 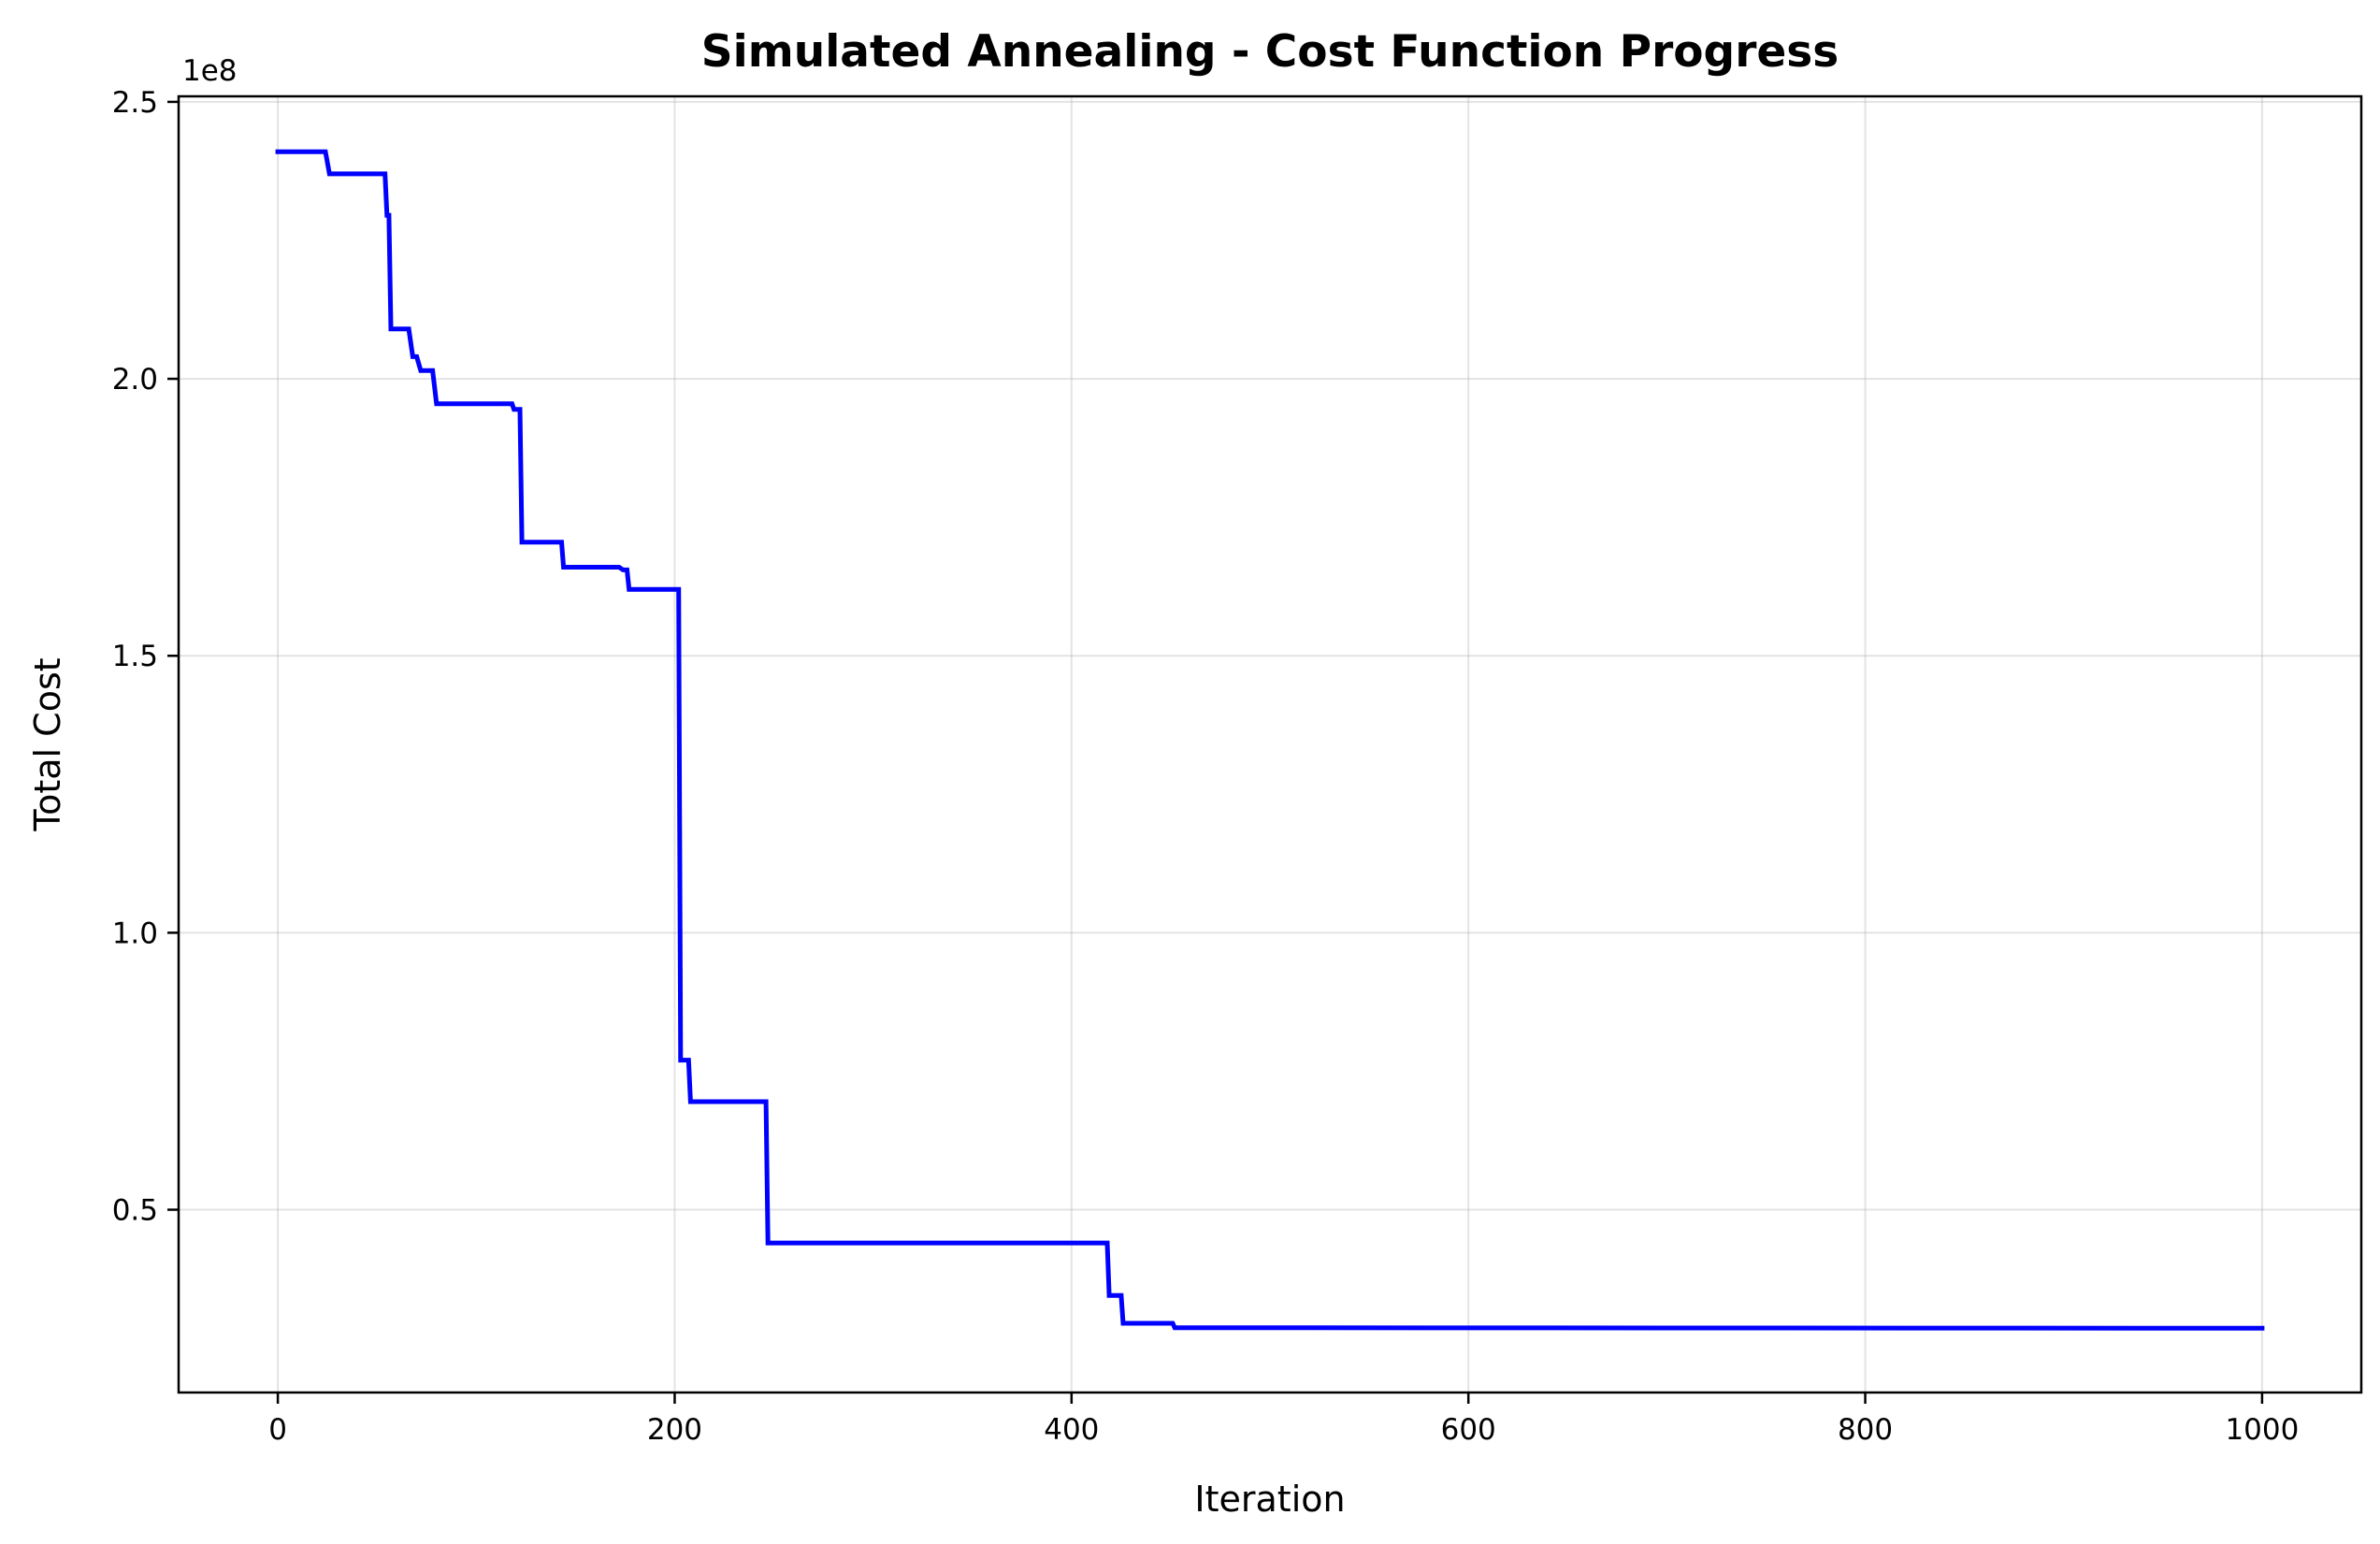 What do you see at coordinates (674, 1430) in the screenshot?
I see `x-tick-label: 200` at bounding box center [674, 1430].